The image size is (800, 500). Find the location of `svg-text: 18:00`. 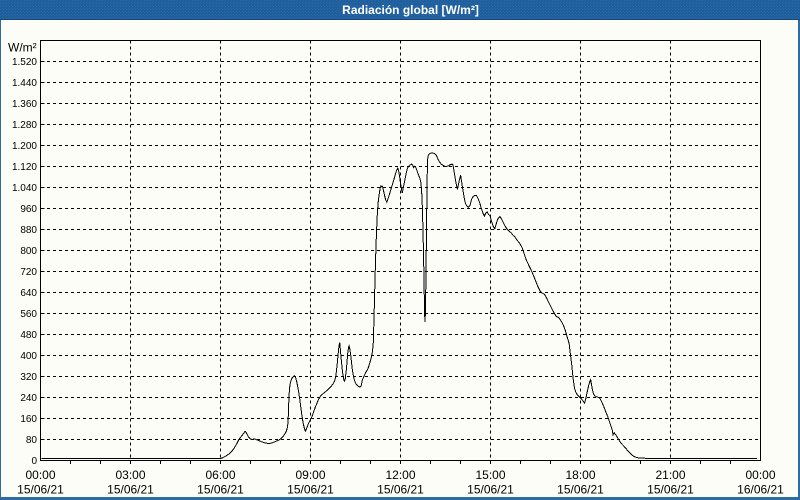

svg-text: 18:00 is located at coordinates (580, 475).